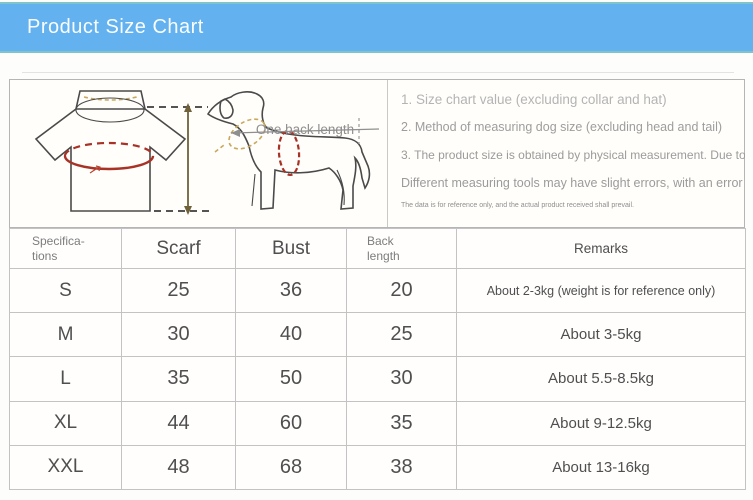 This screenshot has height=500, width=753. I want to click on dog-far-rear-leg, so click(340, 187).